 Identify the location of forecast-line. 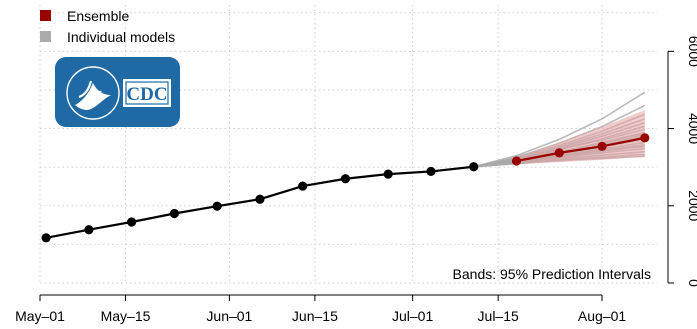
(580, 149).